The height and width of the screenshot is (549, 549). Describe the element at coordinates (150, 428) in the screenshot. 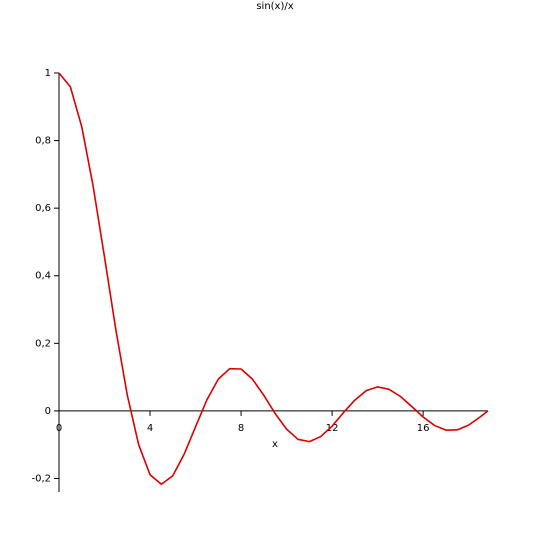

I see `x-tick-label: 4` at that location.